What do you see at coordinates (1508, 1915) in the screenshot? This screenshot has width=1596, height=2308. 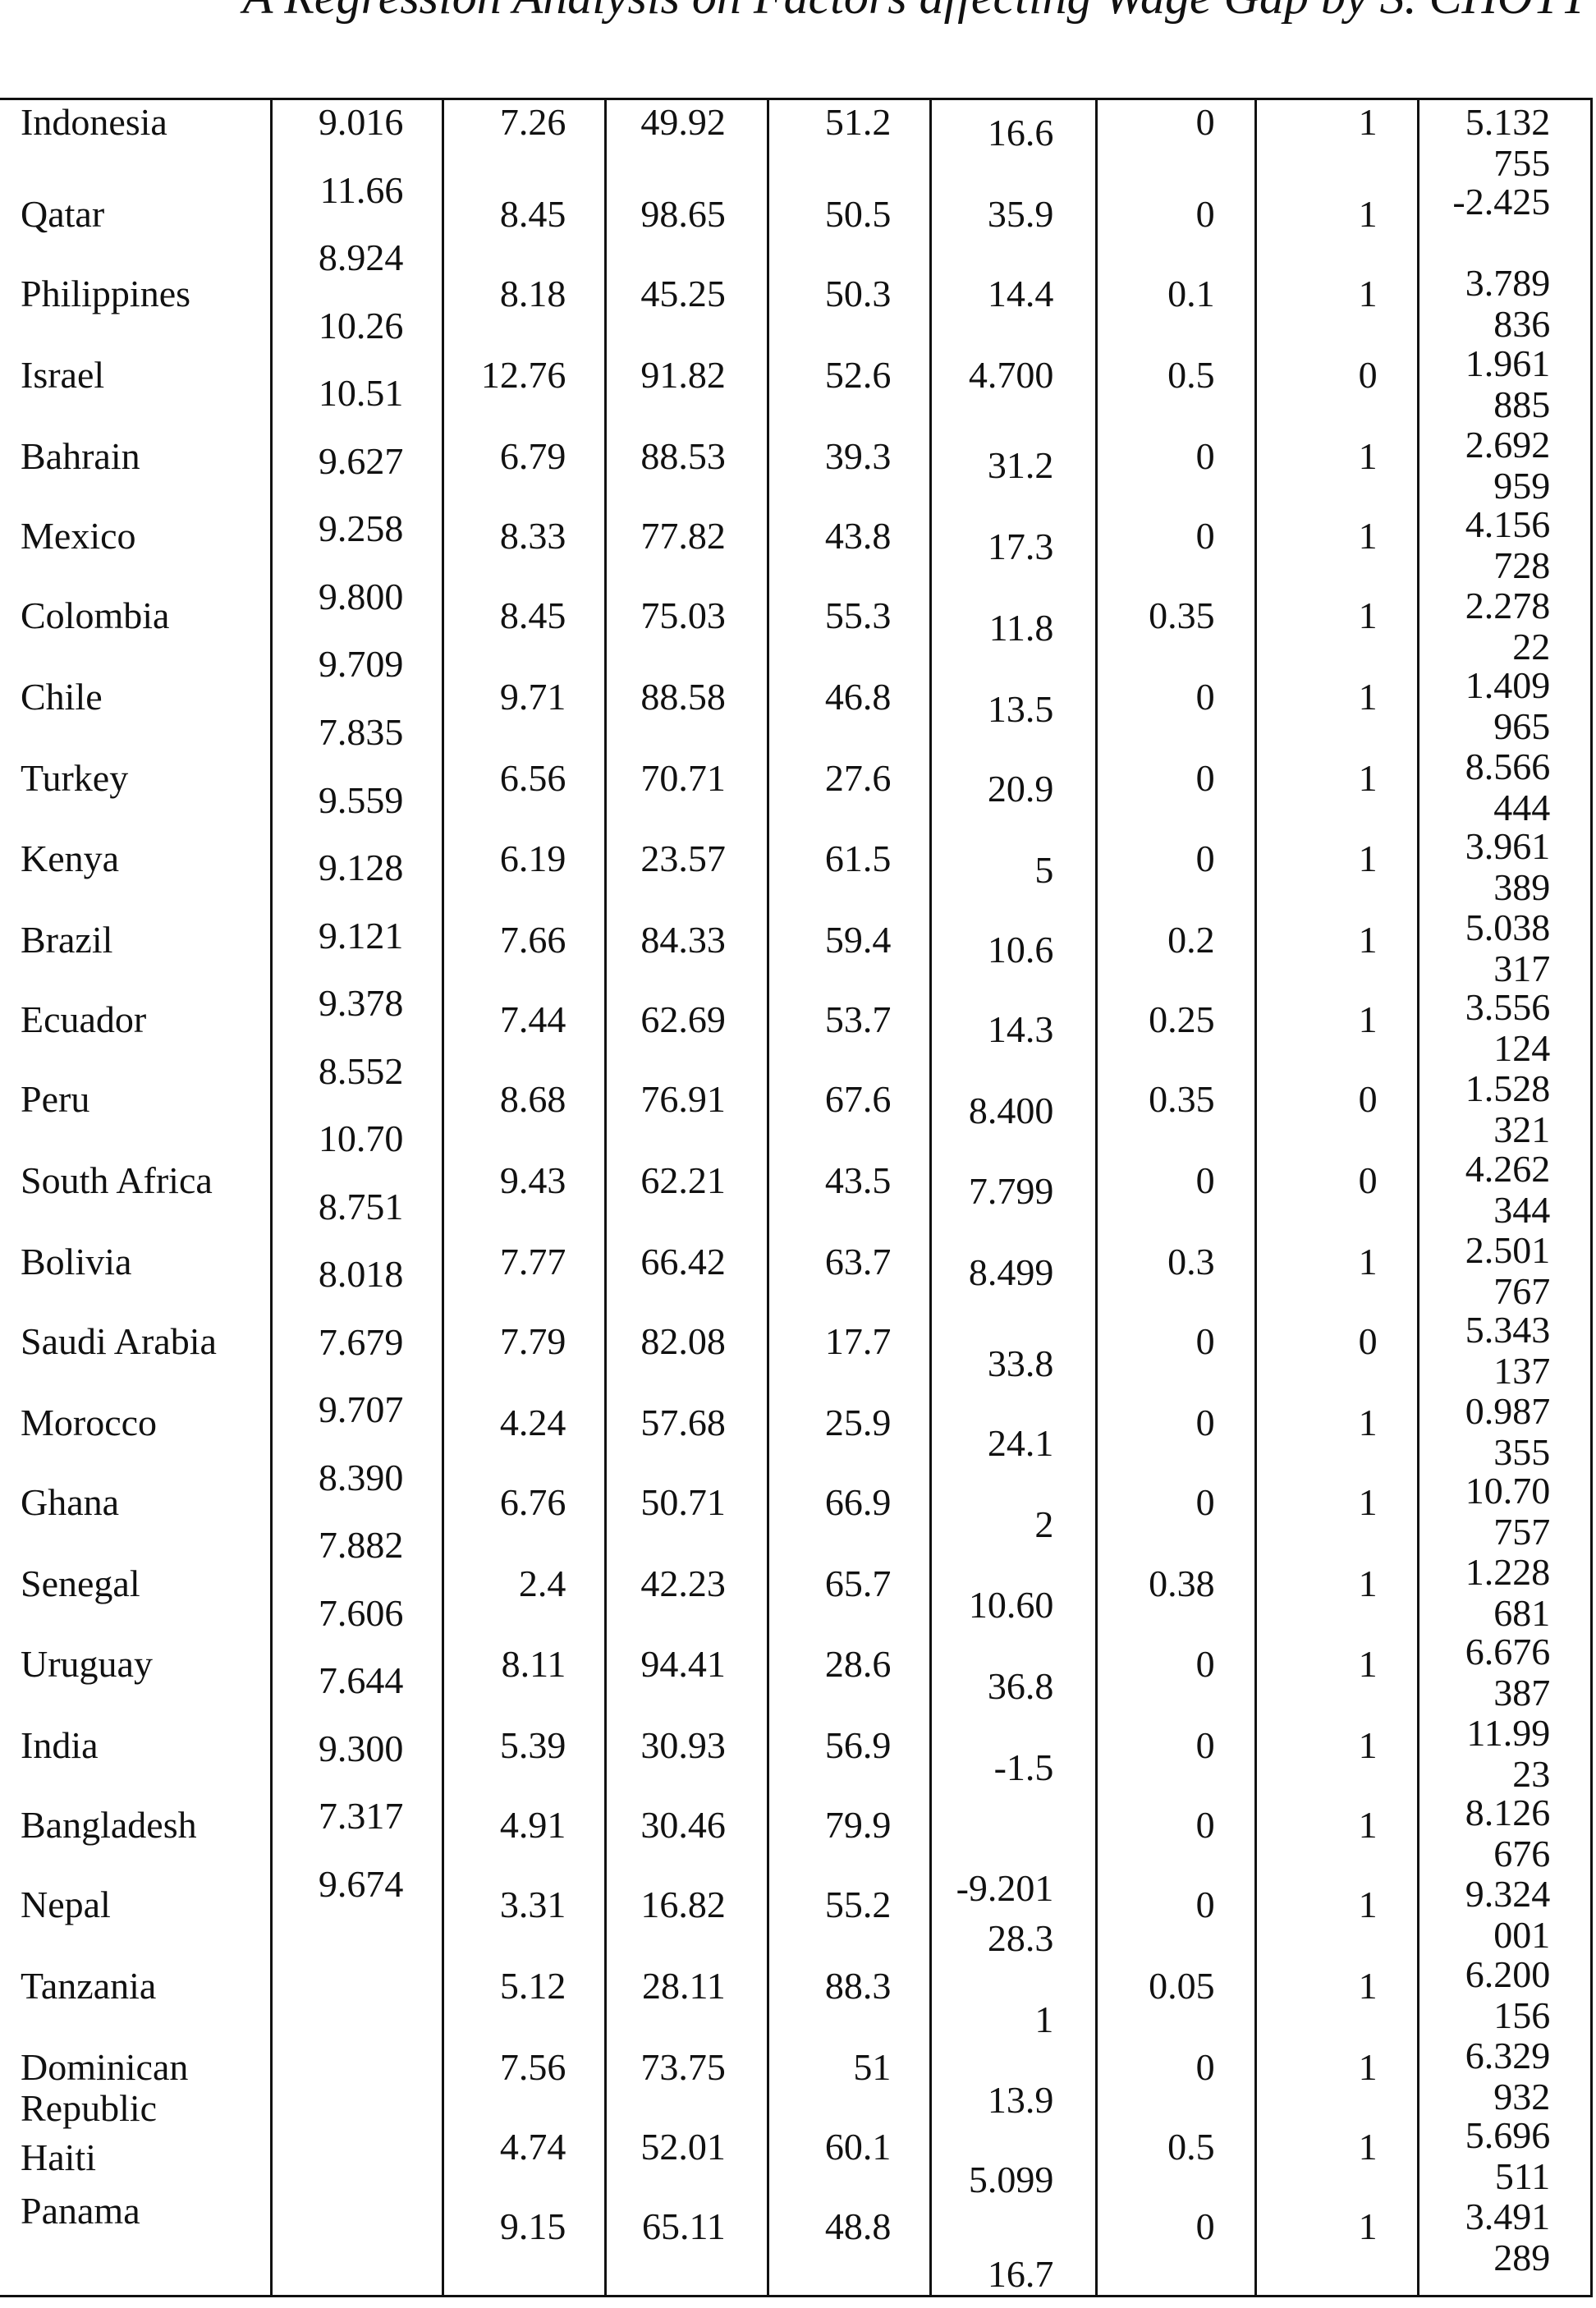 I see `col-8-cell: 9.324001` at bounding box center [1508, 1915].